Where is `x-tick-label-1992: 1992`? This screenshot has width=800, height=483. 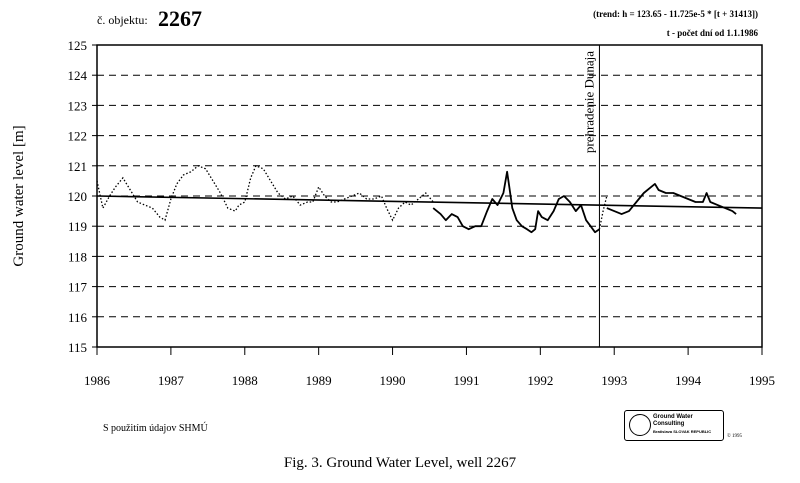
x-tick-label-1992: 1992 is located at coordinates (540, 380).